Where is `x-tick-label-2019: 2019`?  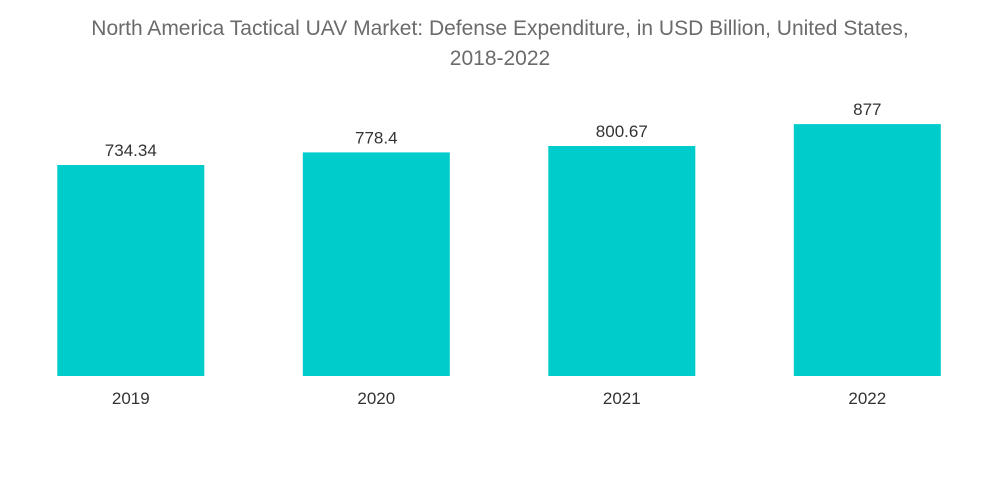
x-tick-label-2019: 2019 is located at coordinates (131, 398).